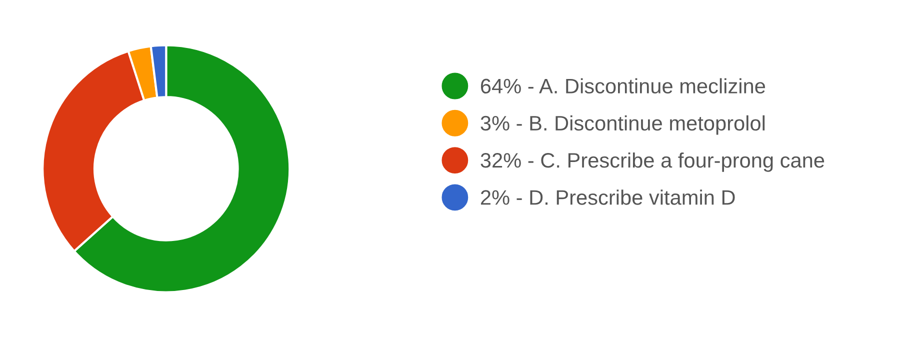  I want to click on legend-label: 32% - C. Prescribe a four-prong cane, so click(652, 162).